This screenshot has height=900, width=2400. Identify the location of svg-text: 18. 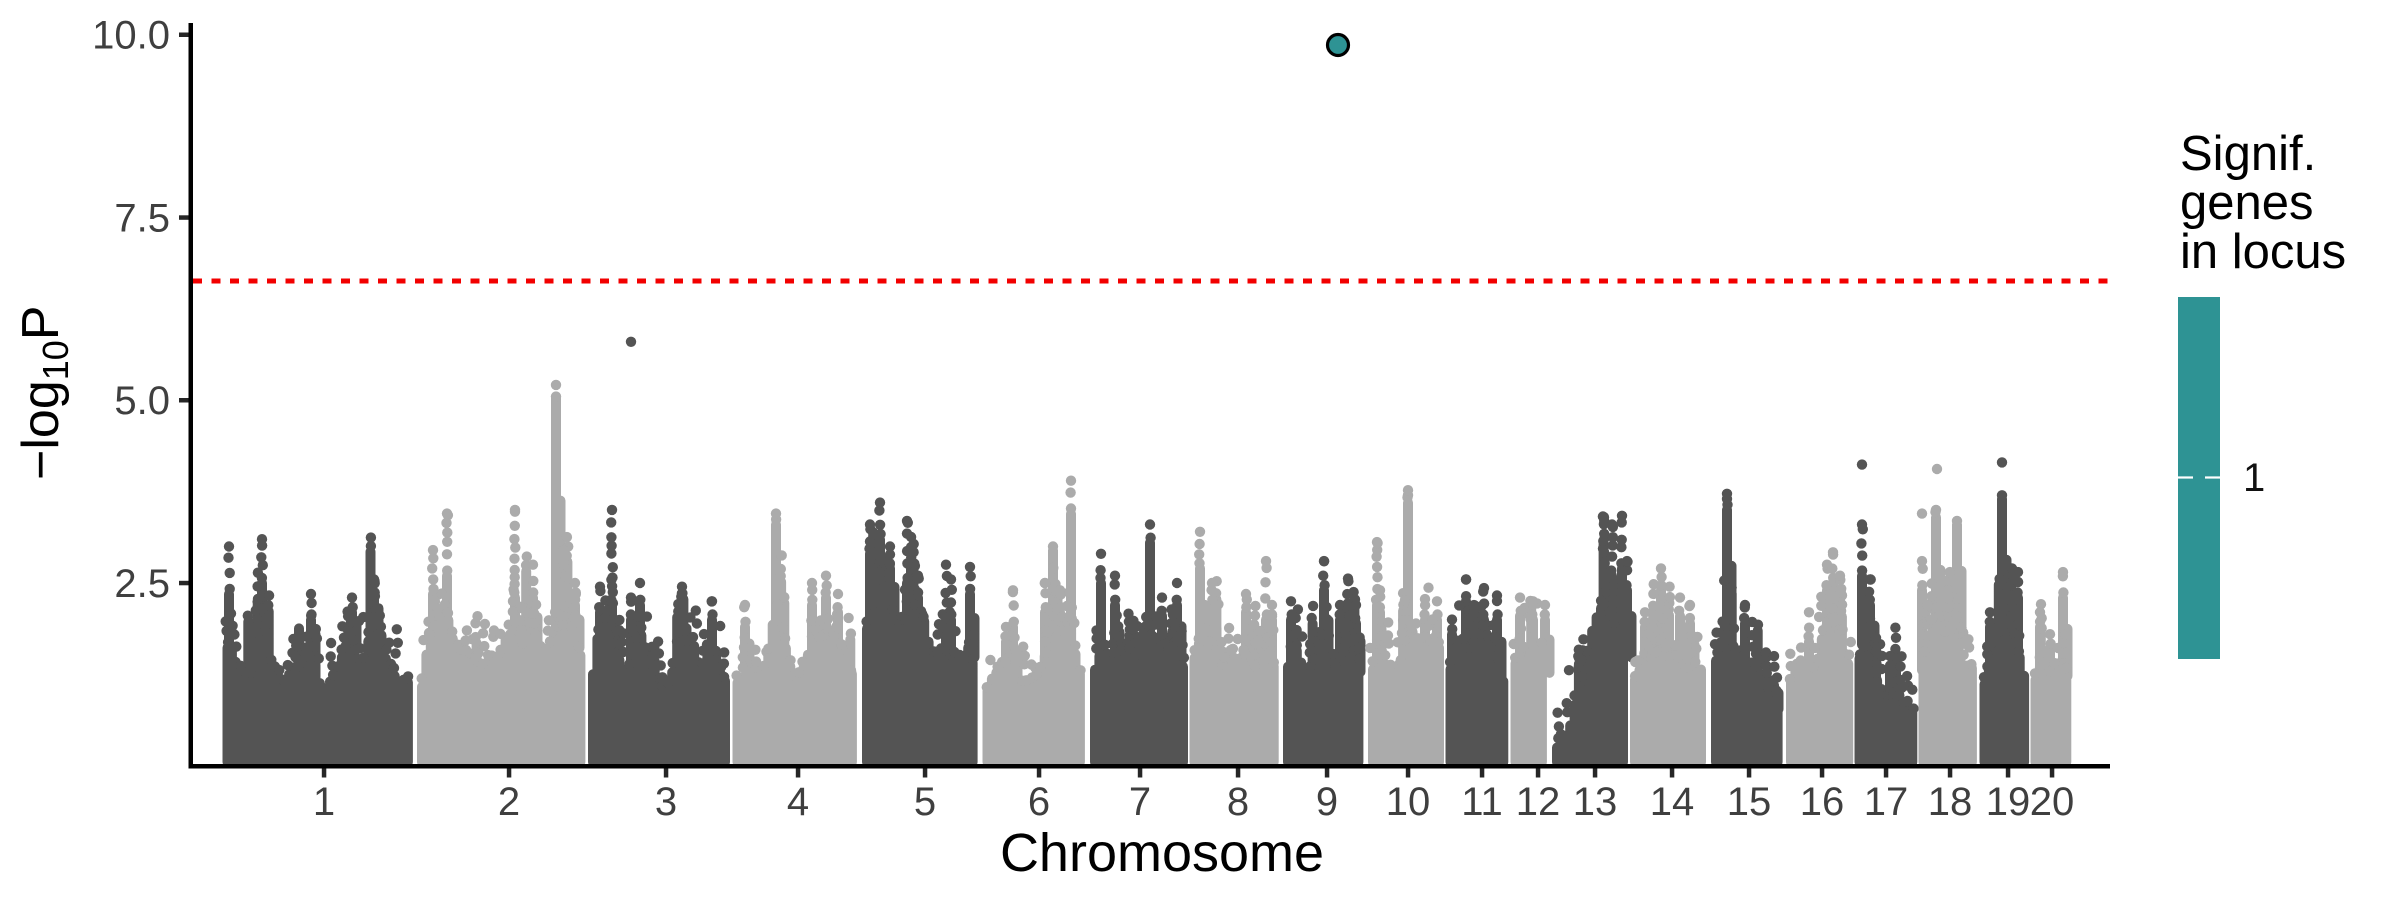
(1950, 802).